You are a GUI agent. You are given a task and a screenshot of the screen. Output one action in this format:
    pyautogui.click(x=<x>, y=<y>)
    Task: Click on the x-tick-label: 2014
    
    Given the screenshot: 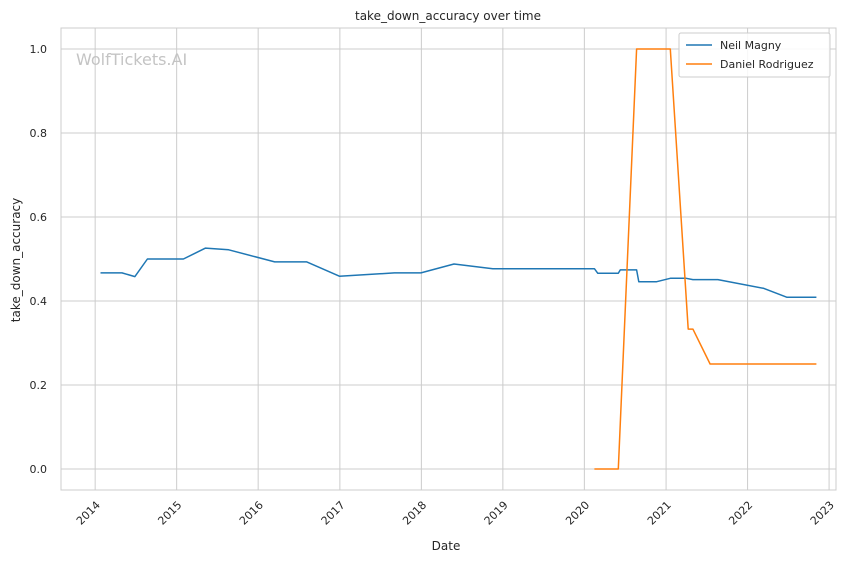 What is the action you would take?
    pyautogui.click(x=88, y=513)
    